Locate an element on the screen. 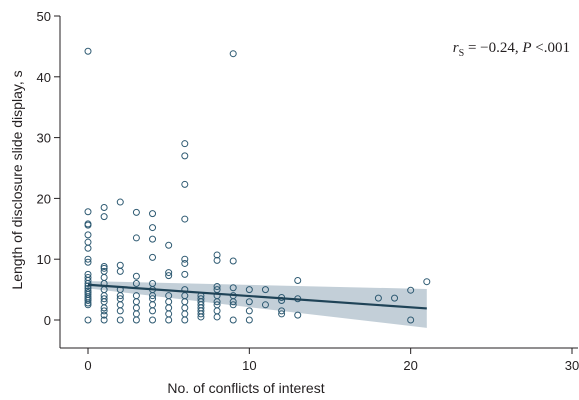 This screenshot has height=400, width=579. annotation-p-value: <.001 is located at coordinates (551, 48).